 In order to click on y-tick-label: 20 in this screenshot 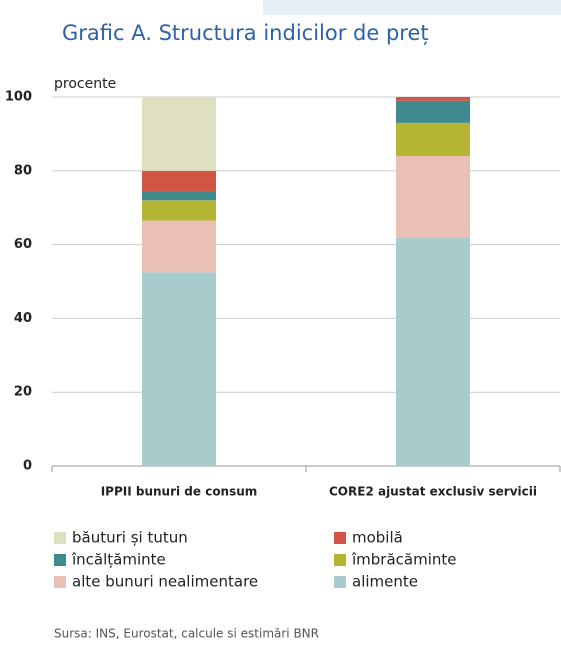, I will do `click(23, 392)`.